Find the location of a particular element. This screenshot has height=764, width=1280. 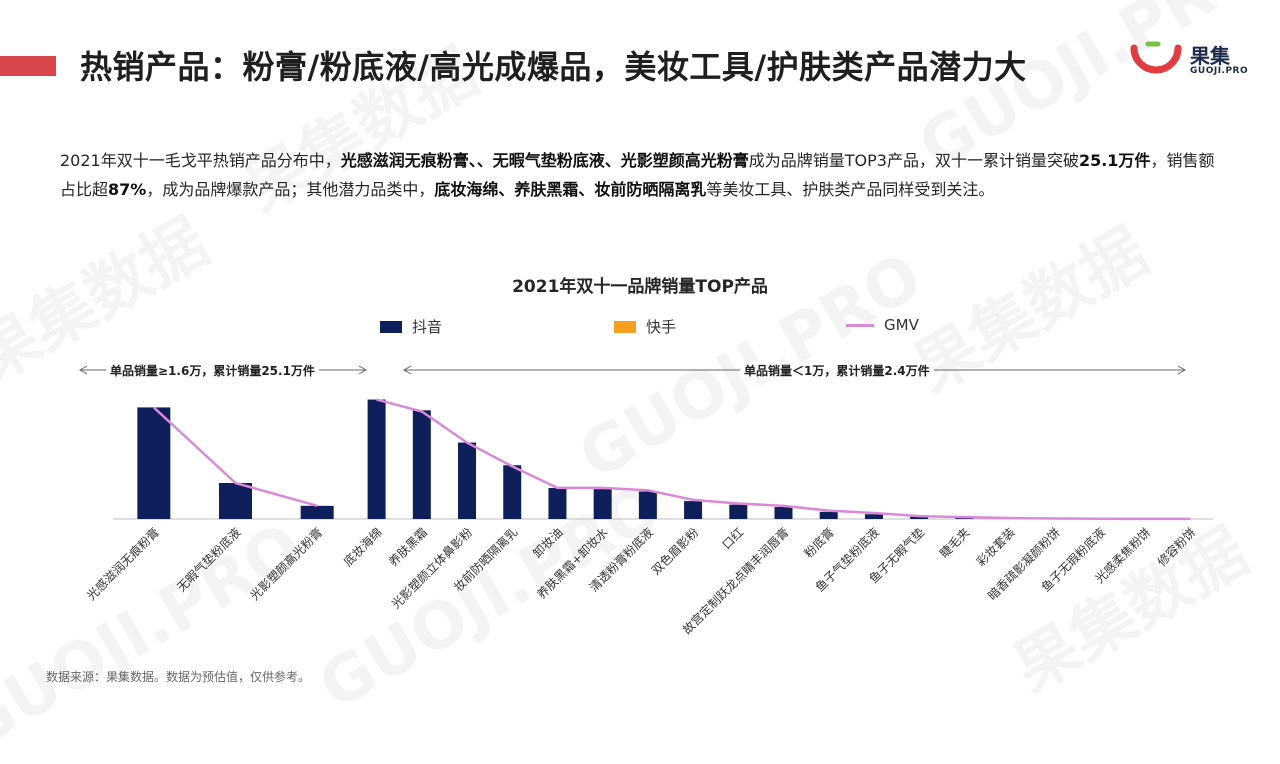

x-tick-label: 睫毛夹 is located at coordinates (954, 542).